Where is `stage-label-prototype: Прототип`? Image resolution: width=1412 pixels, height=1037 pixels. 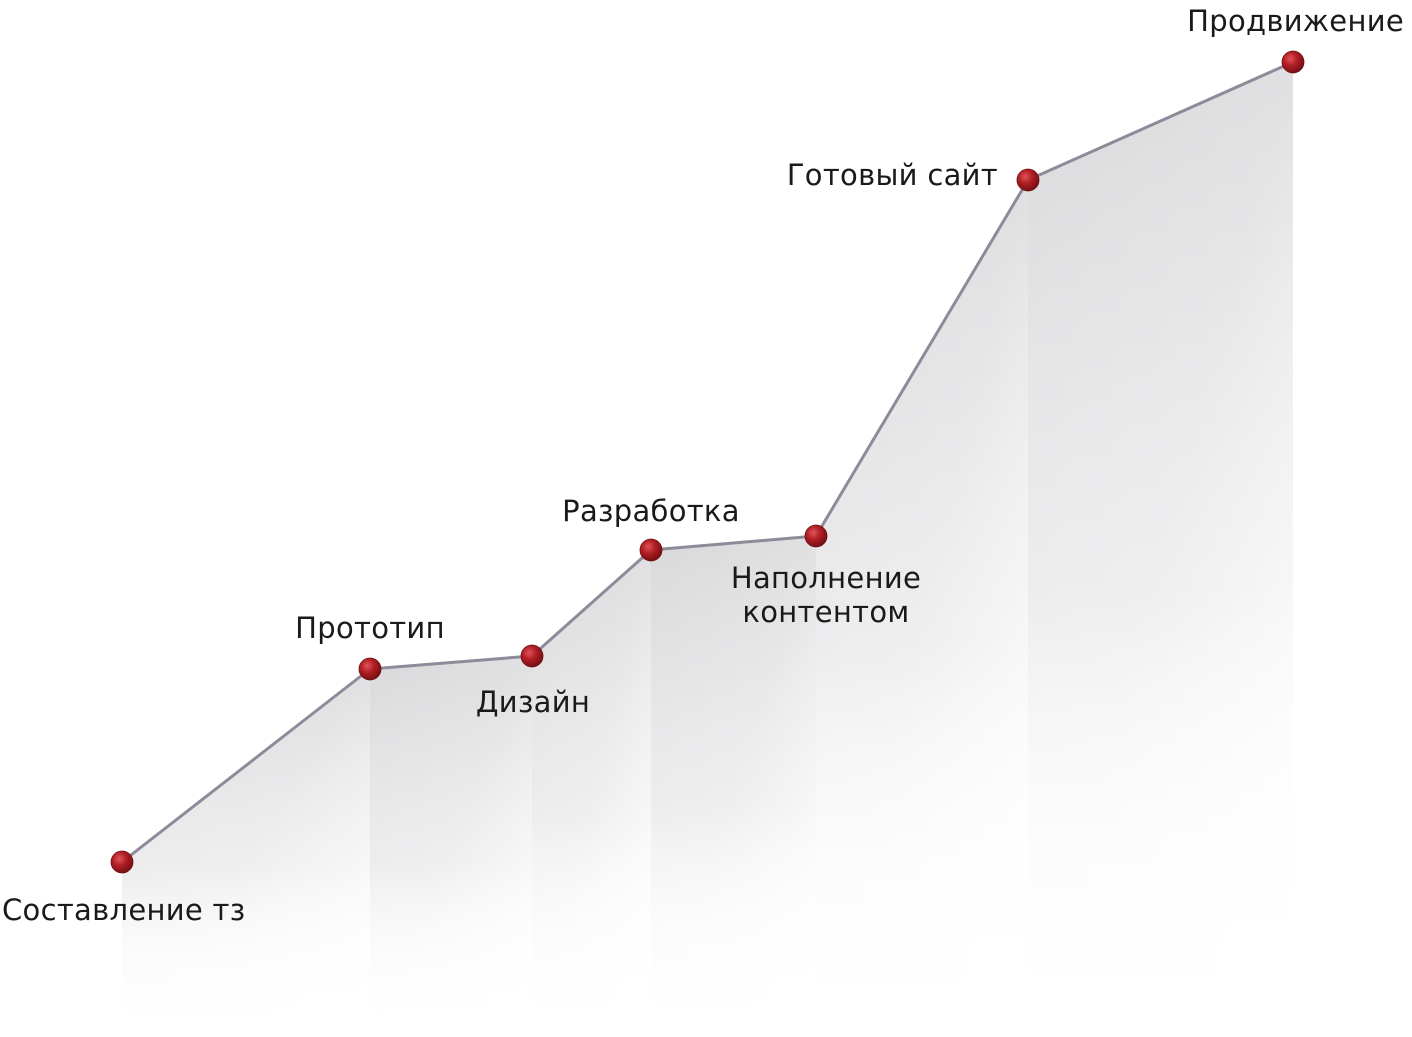
stage-label-prototype: Прототип is located at coordinates (370, 628).